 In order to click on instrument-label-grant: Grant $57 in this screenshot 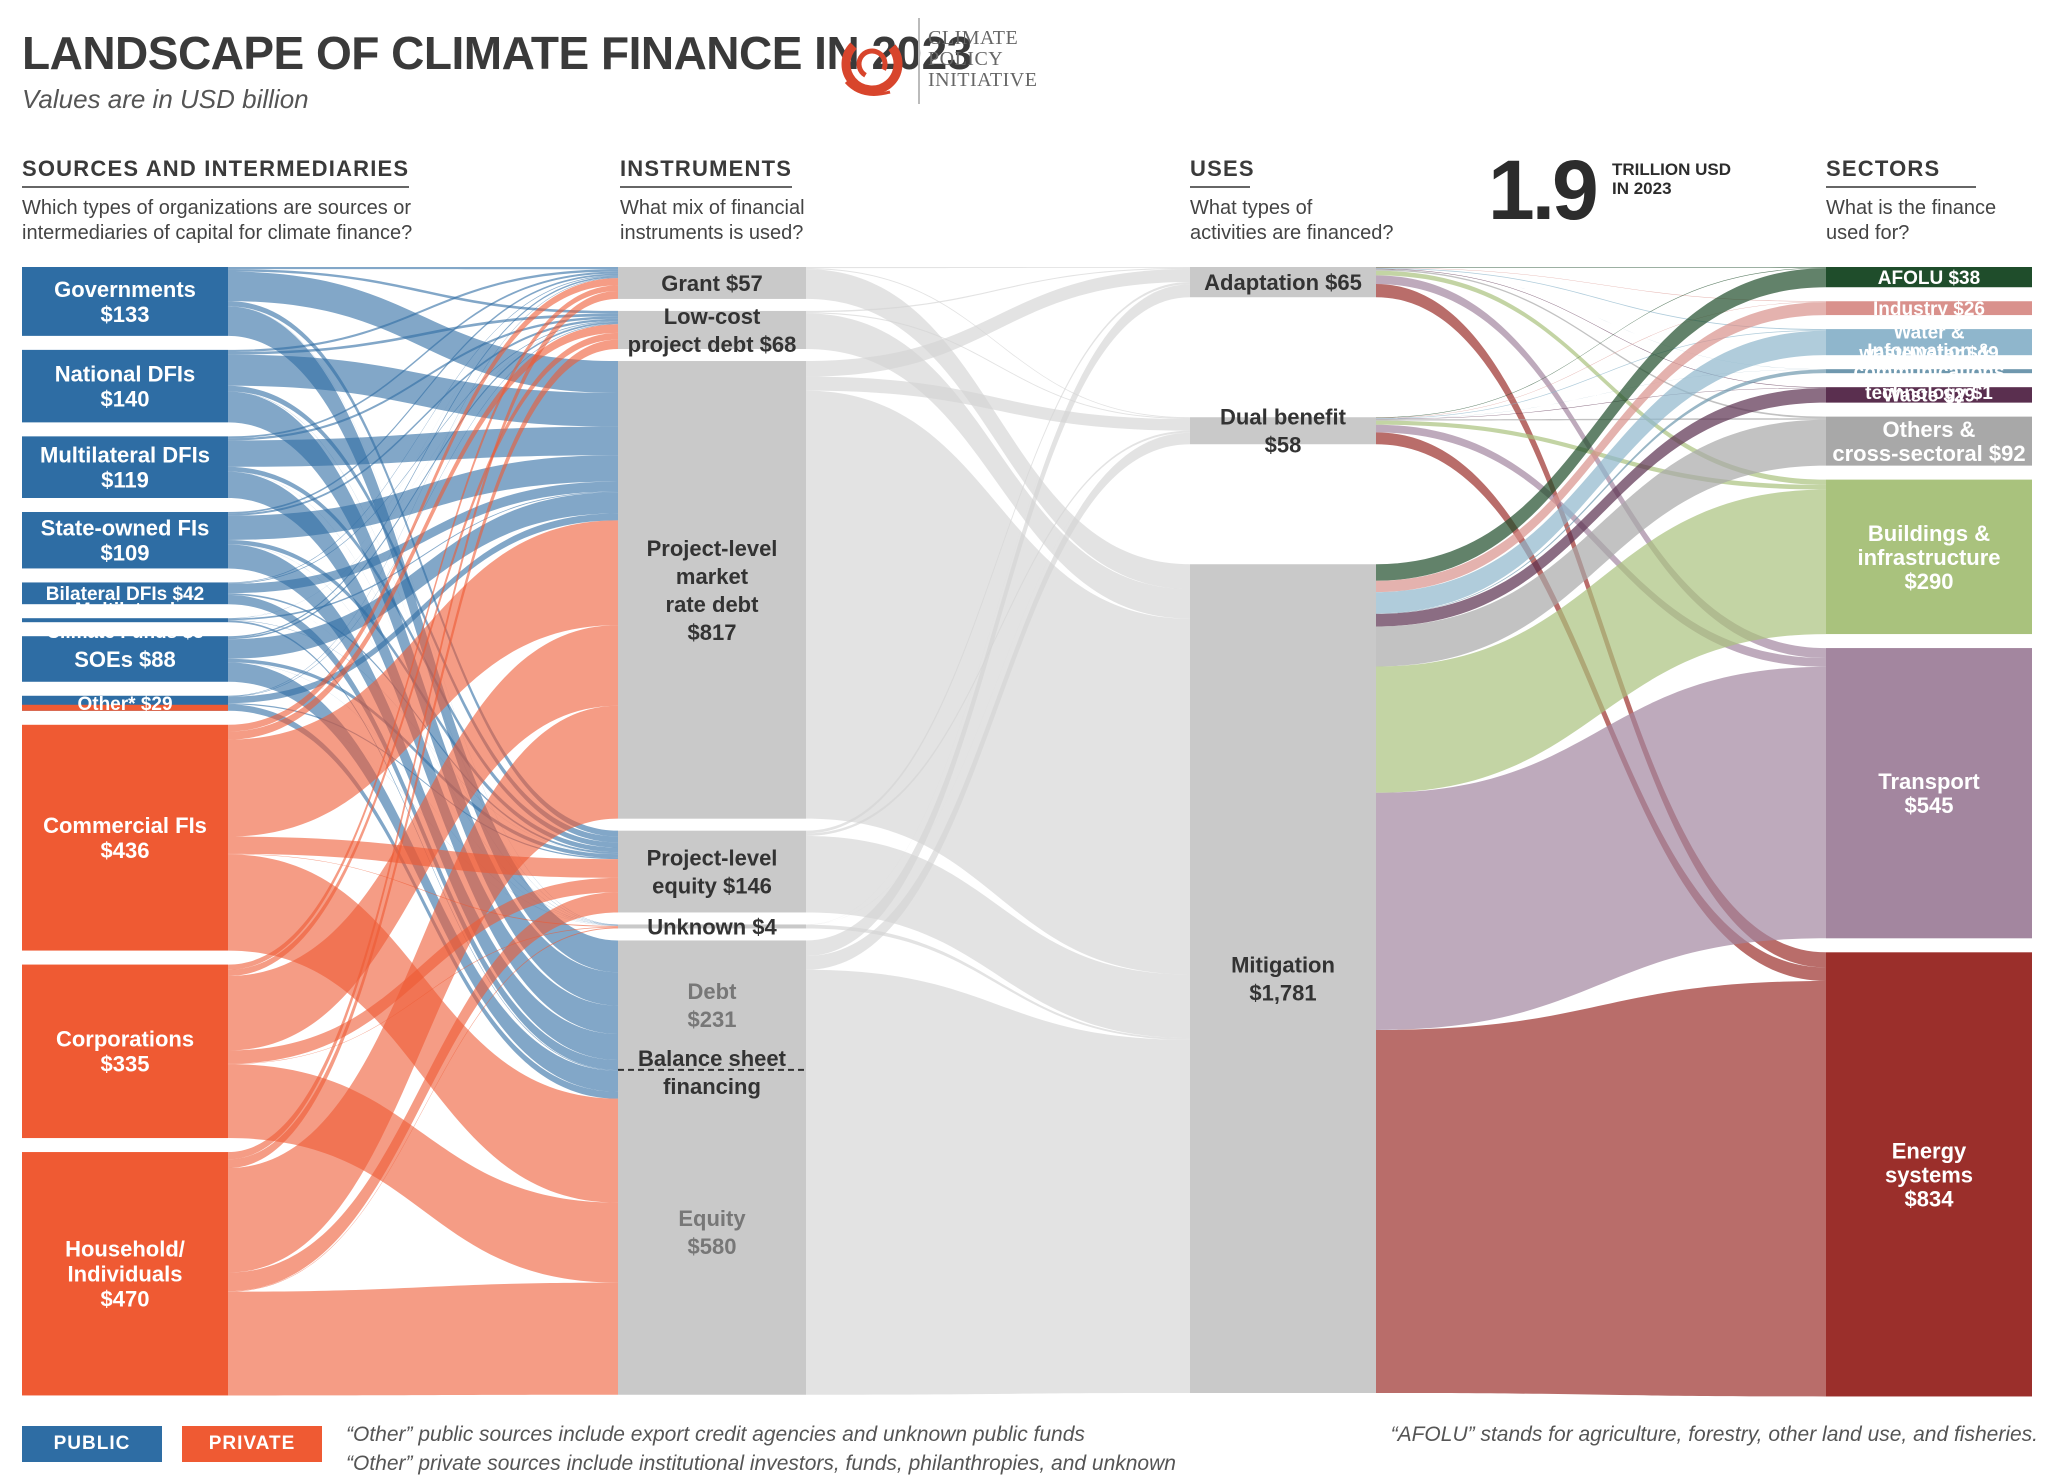, I will do `click(712, 283)`.